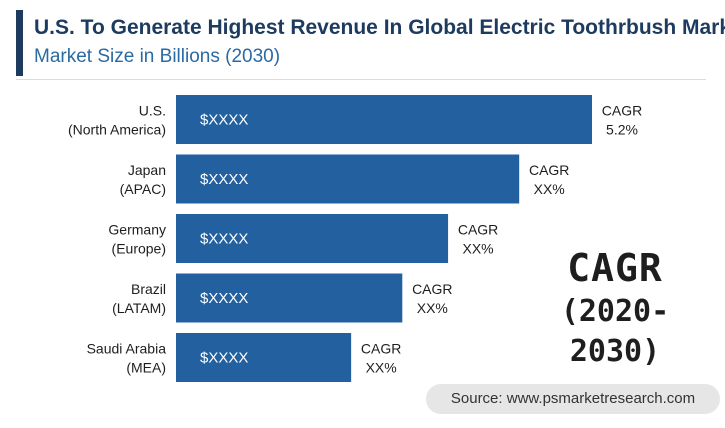  What do you see at coordinates (127, 349) in the screenshot?
I see `category-label: Saudi Arabia` at bounding box center [127, 349].